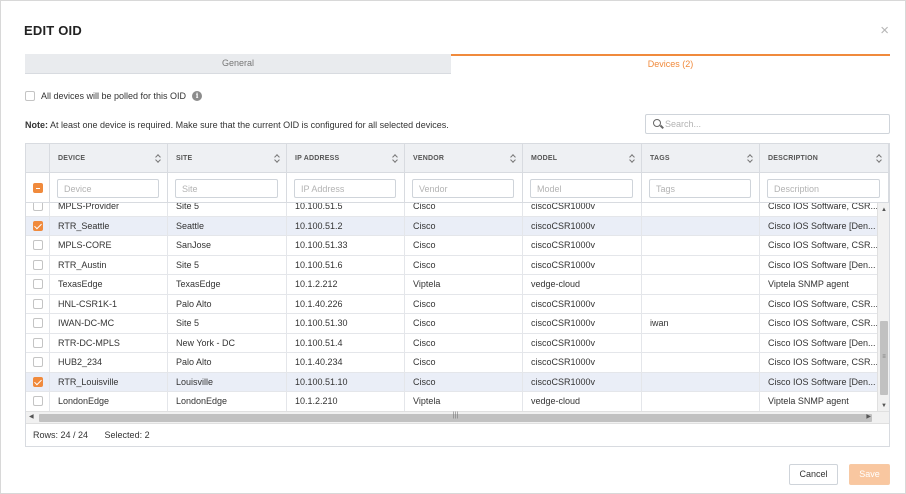 The width and height of the screenshot is (906, 494). What do you see at coordinates (30, 96) in the screenshot?
I see `poll-all-checkbox` at bounding box center [30, 96].